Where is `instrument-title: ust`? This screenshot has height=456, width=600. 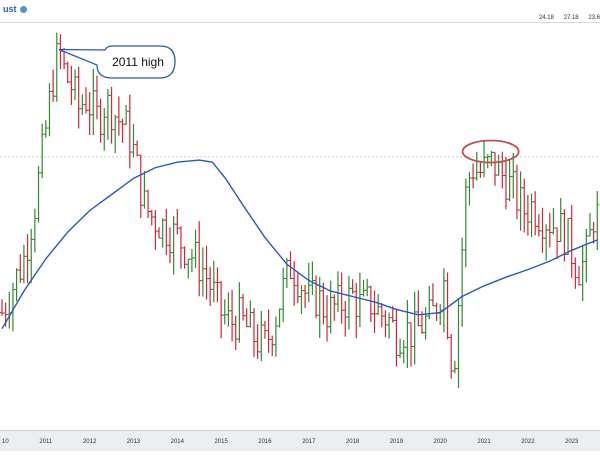 instrument-title: ust is located at coordinates (15, 9).